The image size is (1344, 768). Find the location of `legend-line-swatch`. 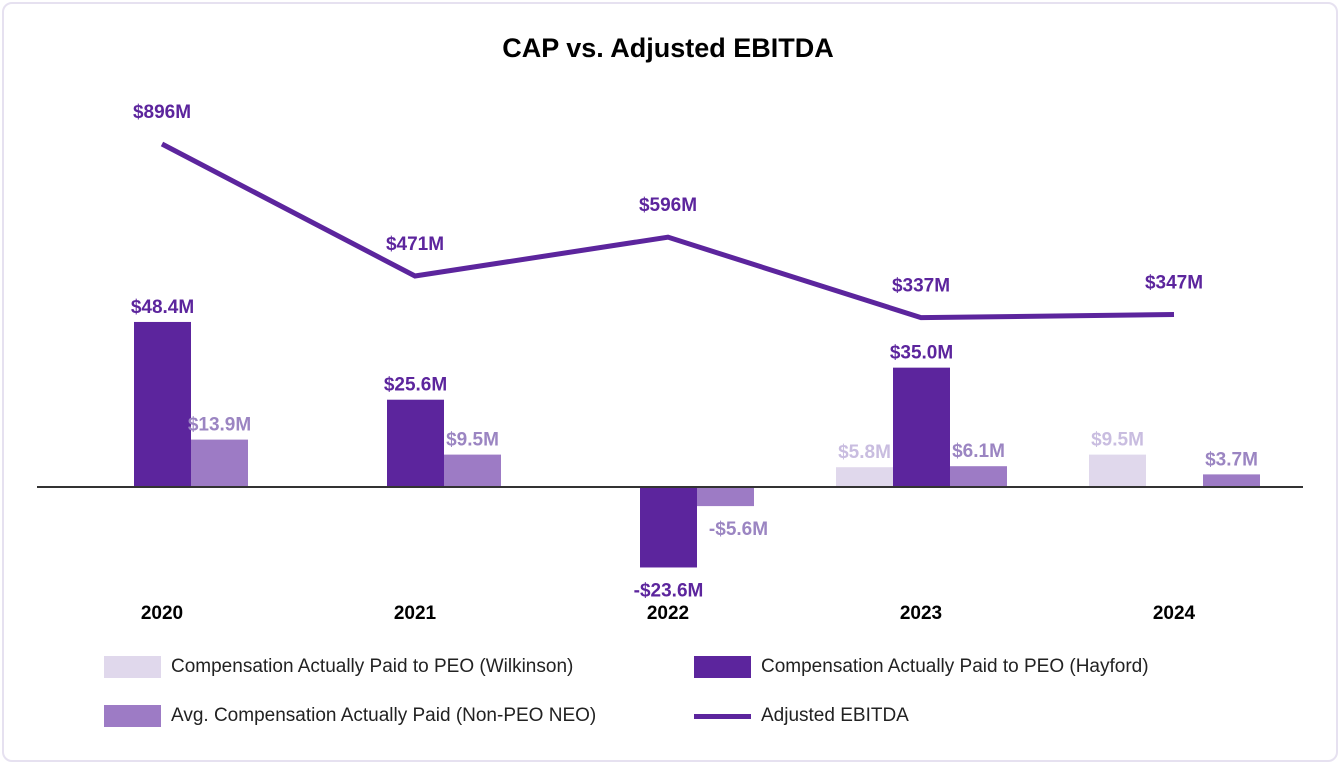

legend-line-swatch is located at coordinates (722, 716).